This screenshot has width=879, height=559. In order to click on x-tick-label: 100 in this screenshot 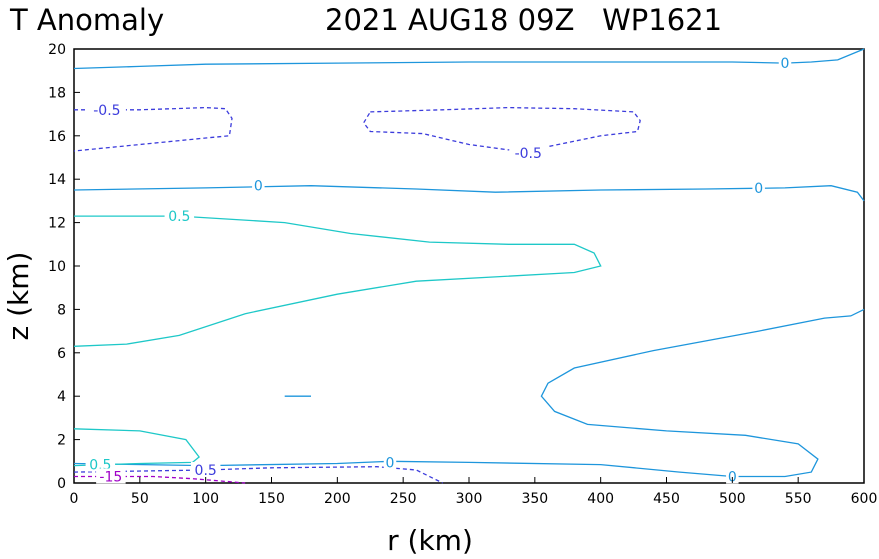, I will do `click(205, 499)`.